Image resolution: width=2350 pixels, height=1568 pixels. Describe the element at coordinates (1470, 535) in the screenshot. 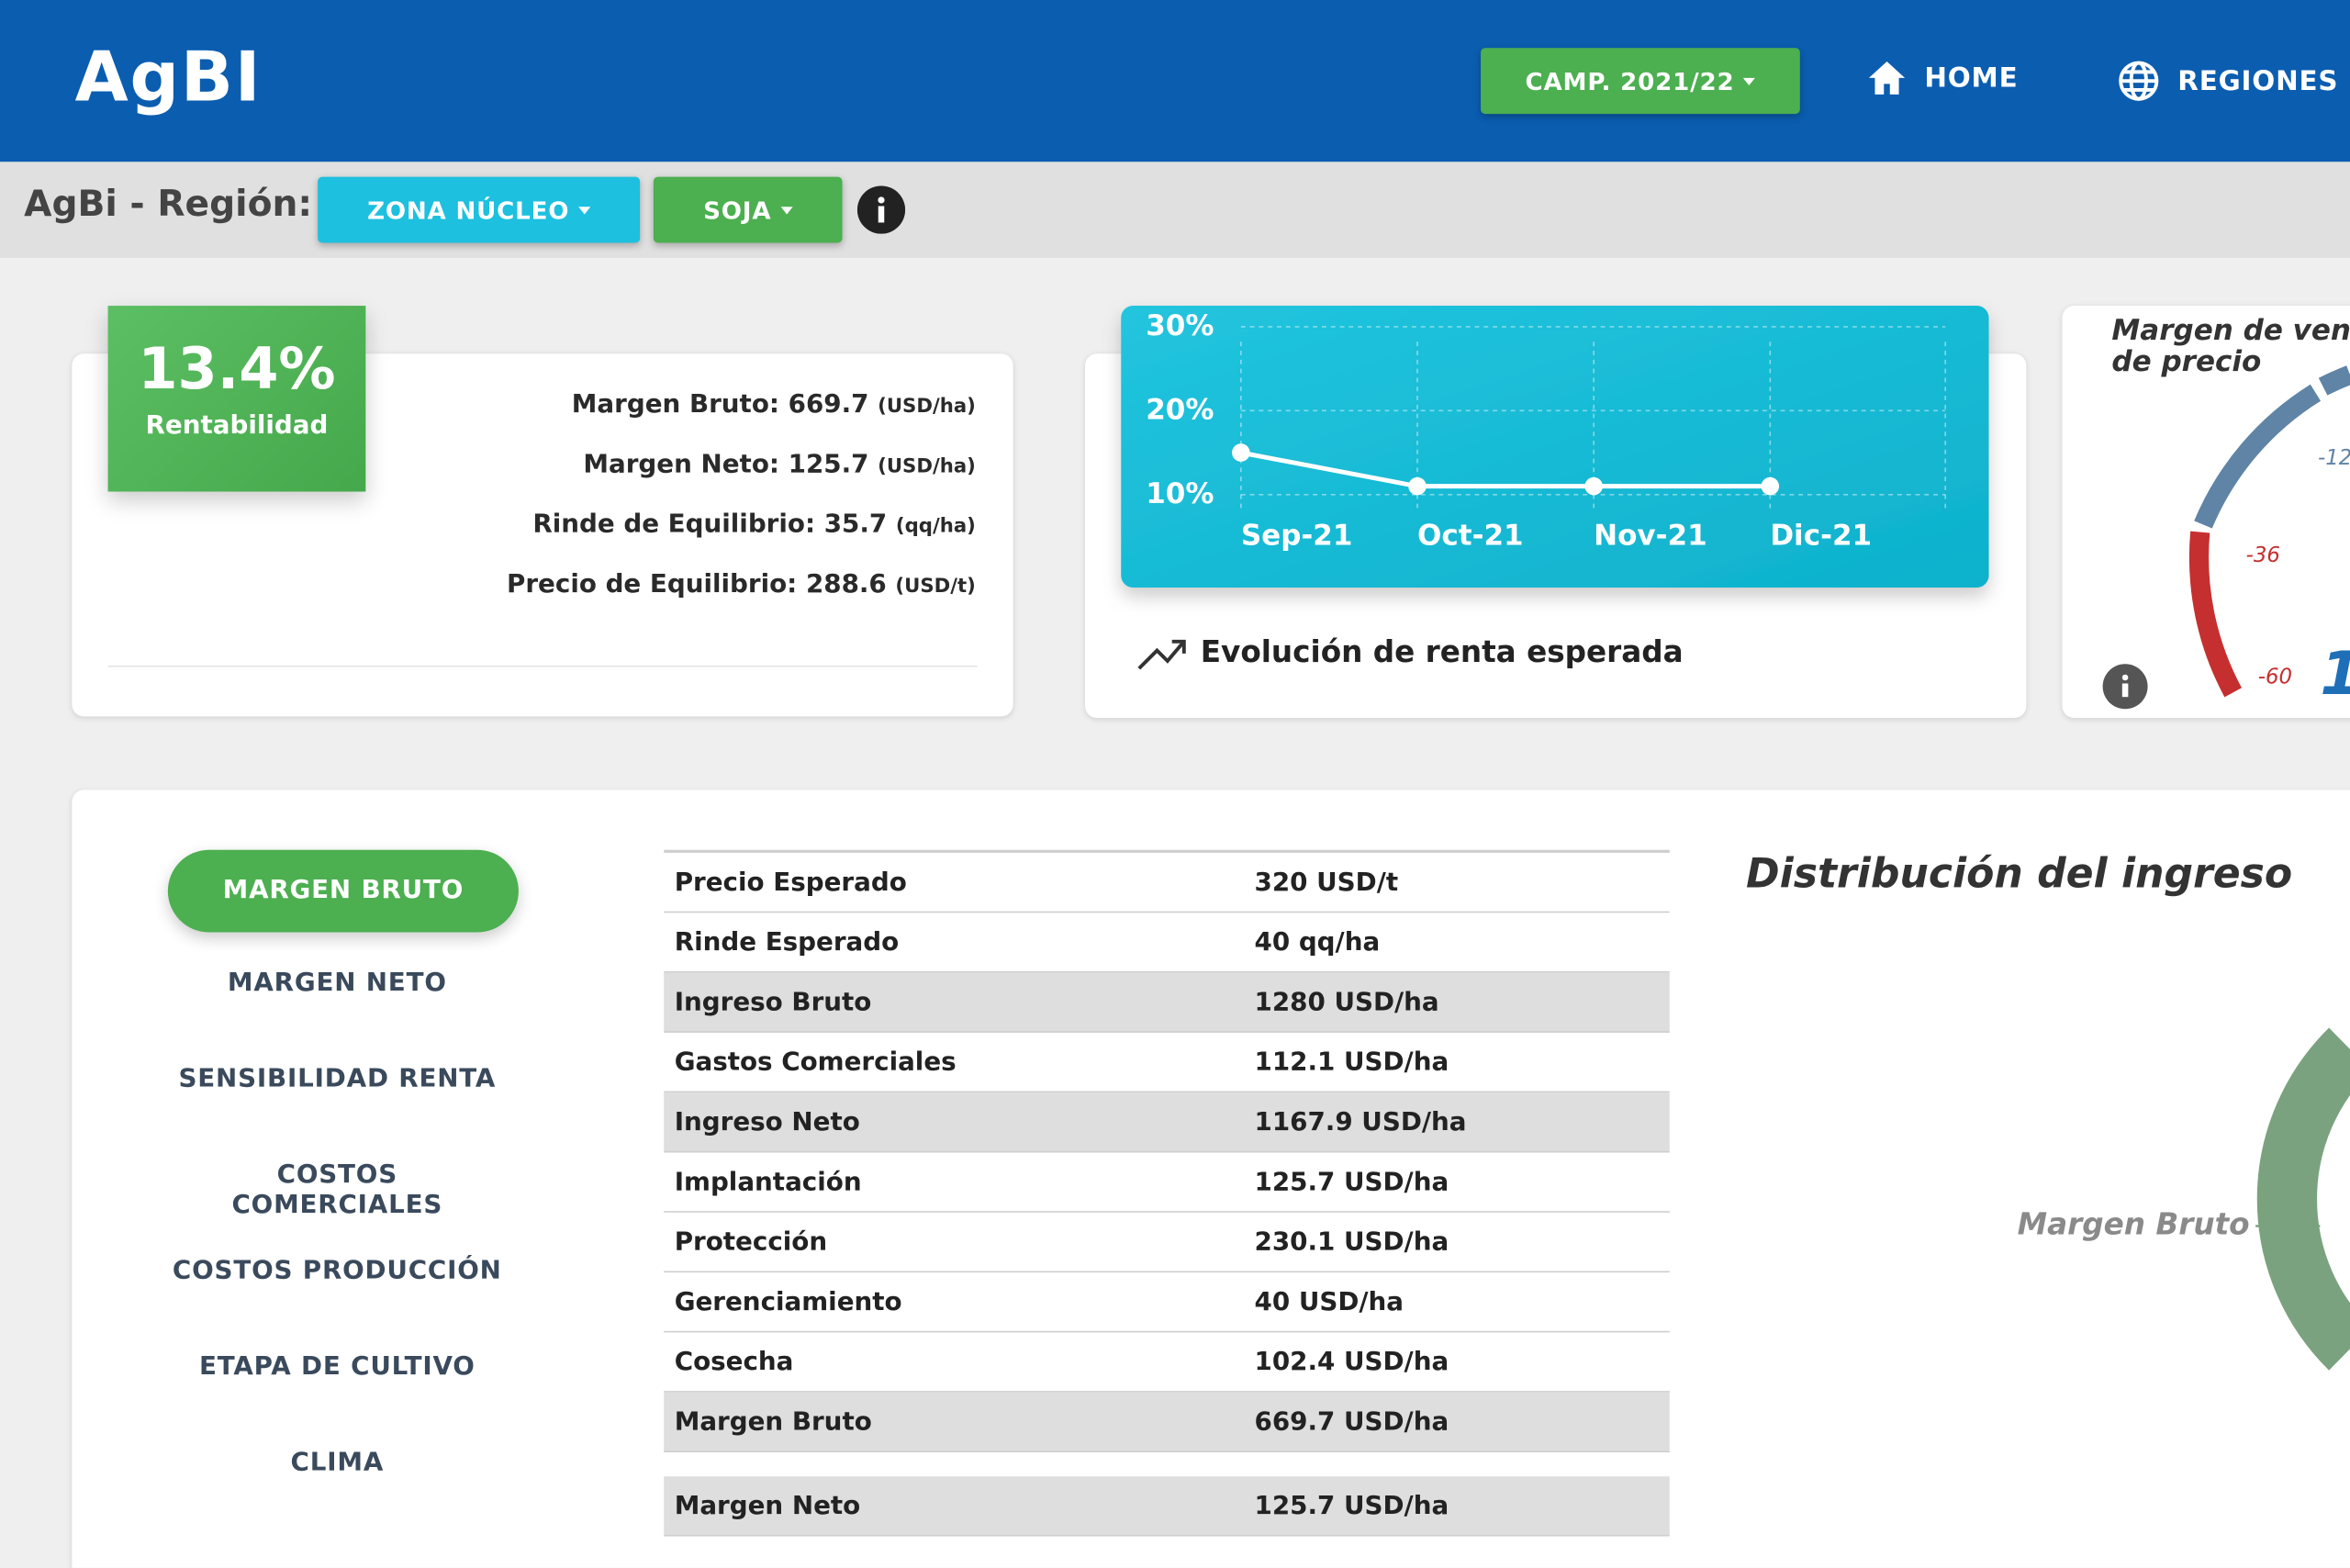

I see `x-tick-label: Oct-21` at that location.